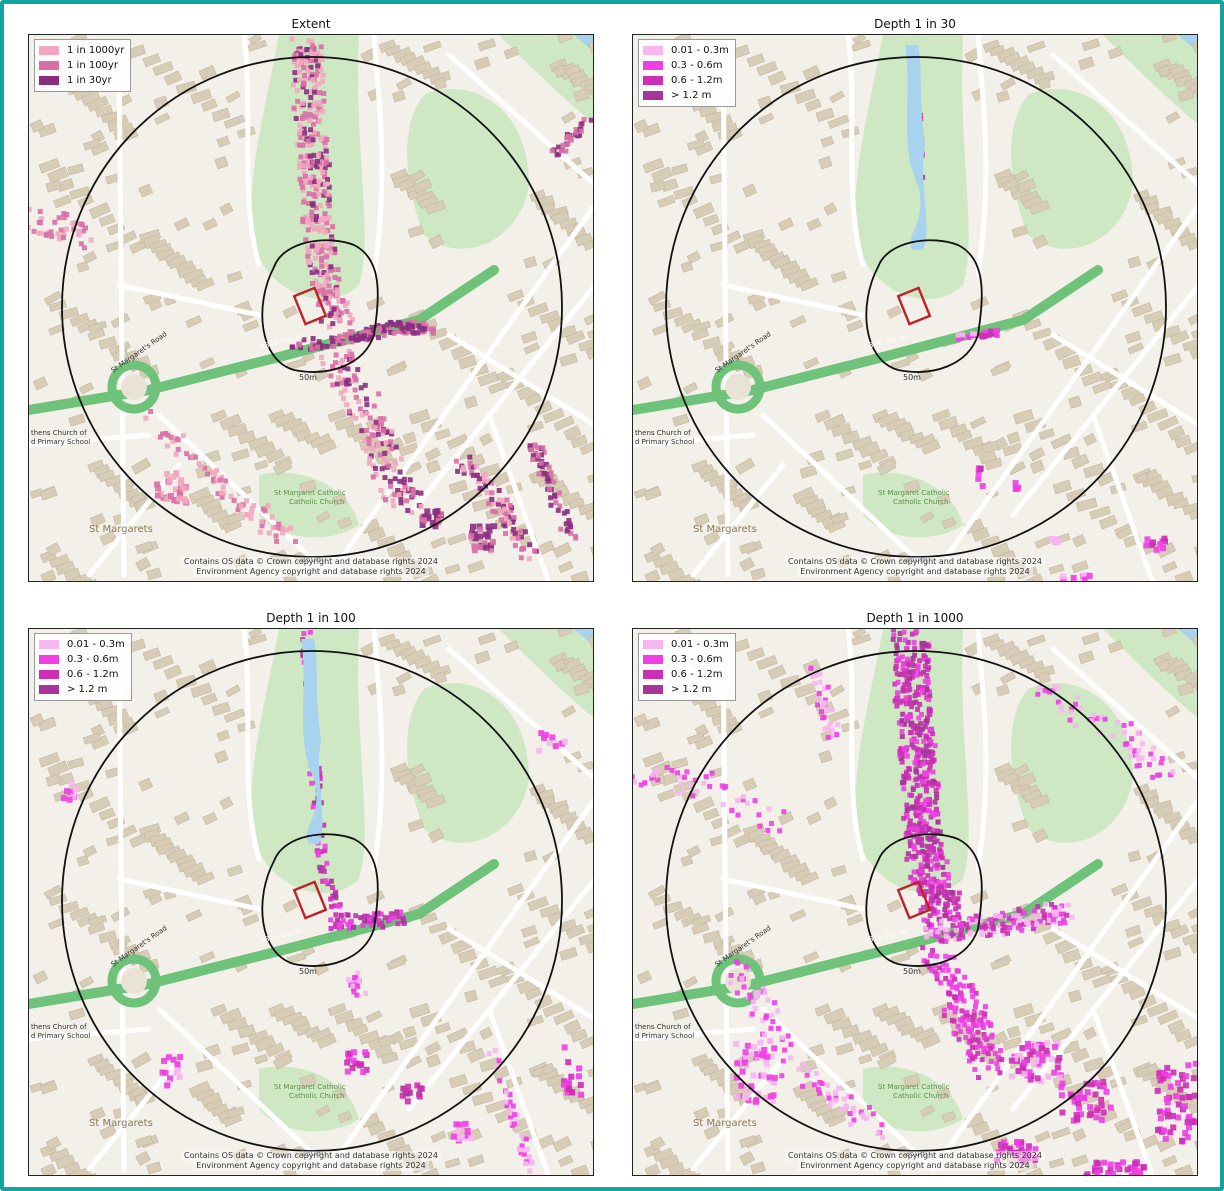  Describe the element at coordinates (915, 618) in the screenshot. I see `panel-title: Depth 1 in 1000` at that location.